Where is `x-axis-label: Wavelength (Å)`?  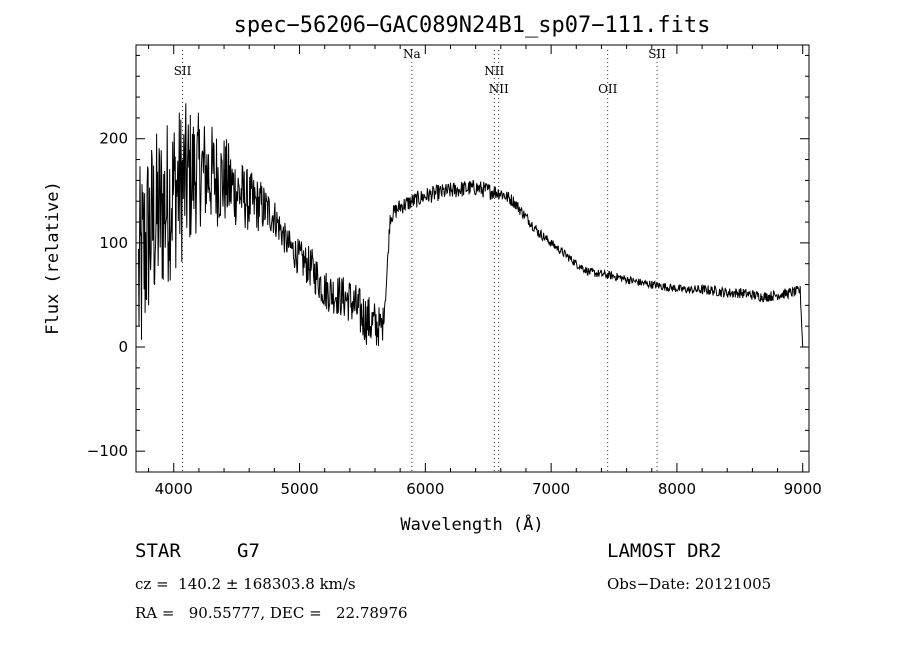
x-axis-label: Wavelength (Å) is located at coordinates (471, 524).